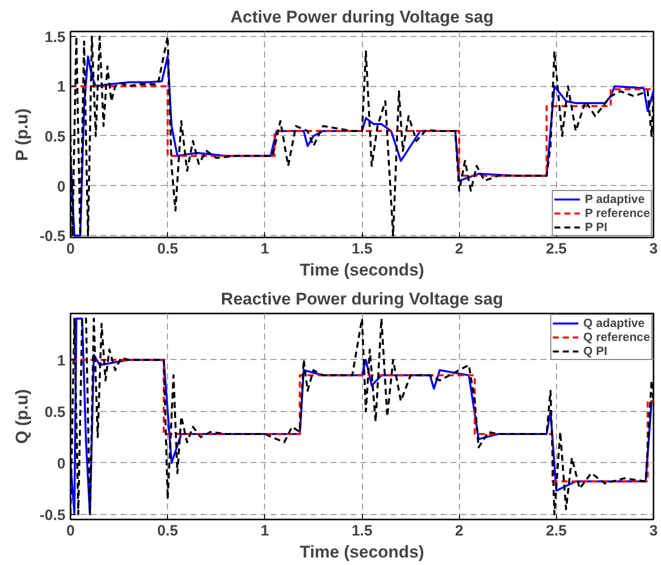 The height and width of the screenshot is (565, 661). What do you see at coordinates (614, 199) in the screenshot?
I see `legend-label: P adaptive` at bounding box center [614, 199].